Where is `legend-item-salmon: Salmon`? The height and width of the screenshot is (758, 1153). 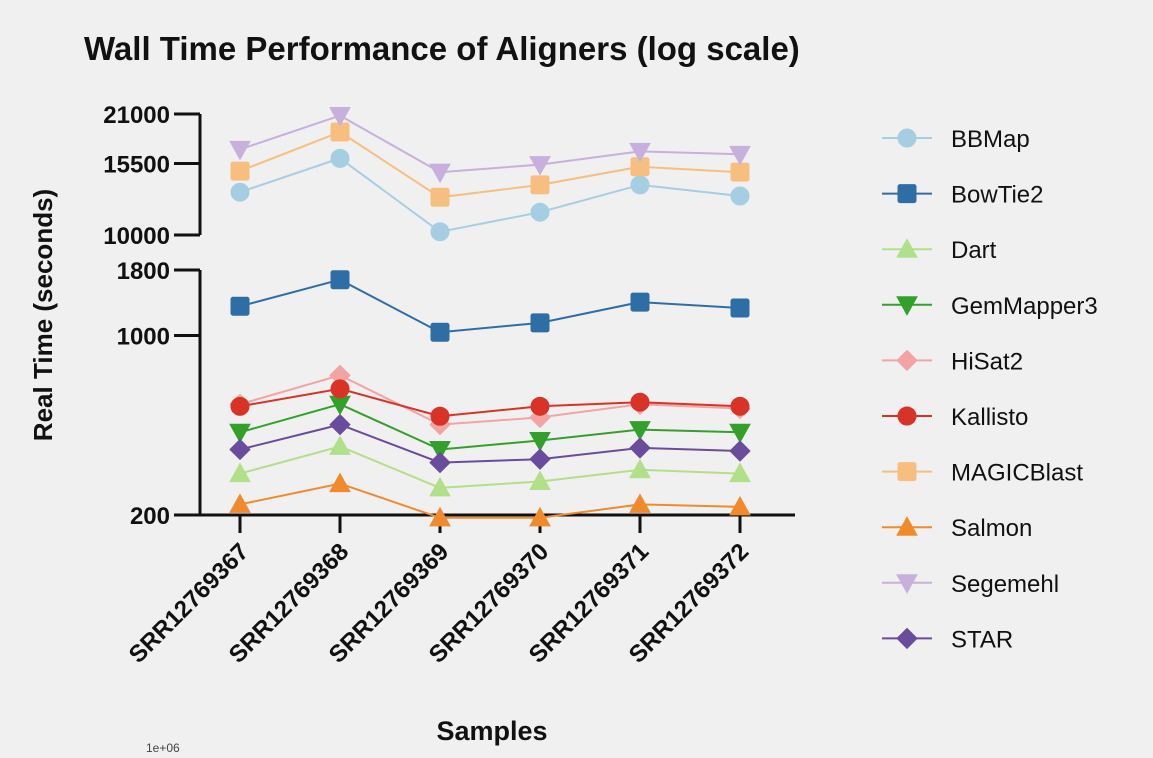
legend-item-salmon: Salmon is located at coordinates (957, 528).